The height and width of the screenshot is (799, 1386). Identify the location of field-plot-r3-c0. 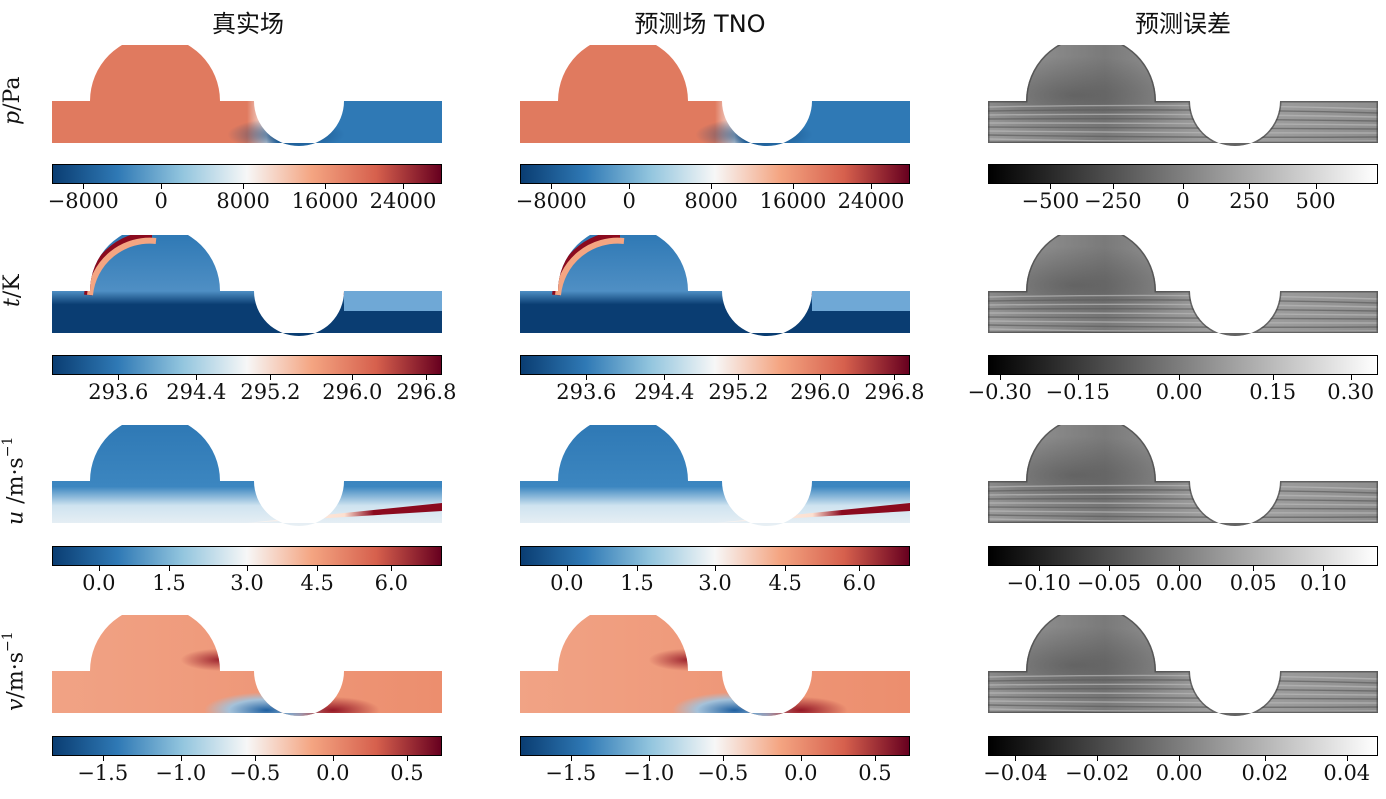
(247, 671).